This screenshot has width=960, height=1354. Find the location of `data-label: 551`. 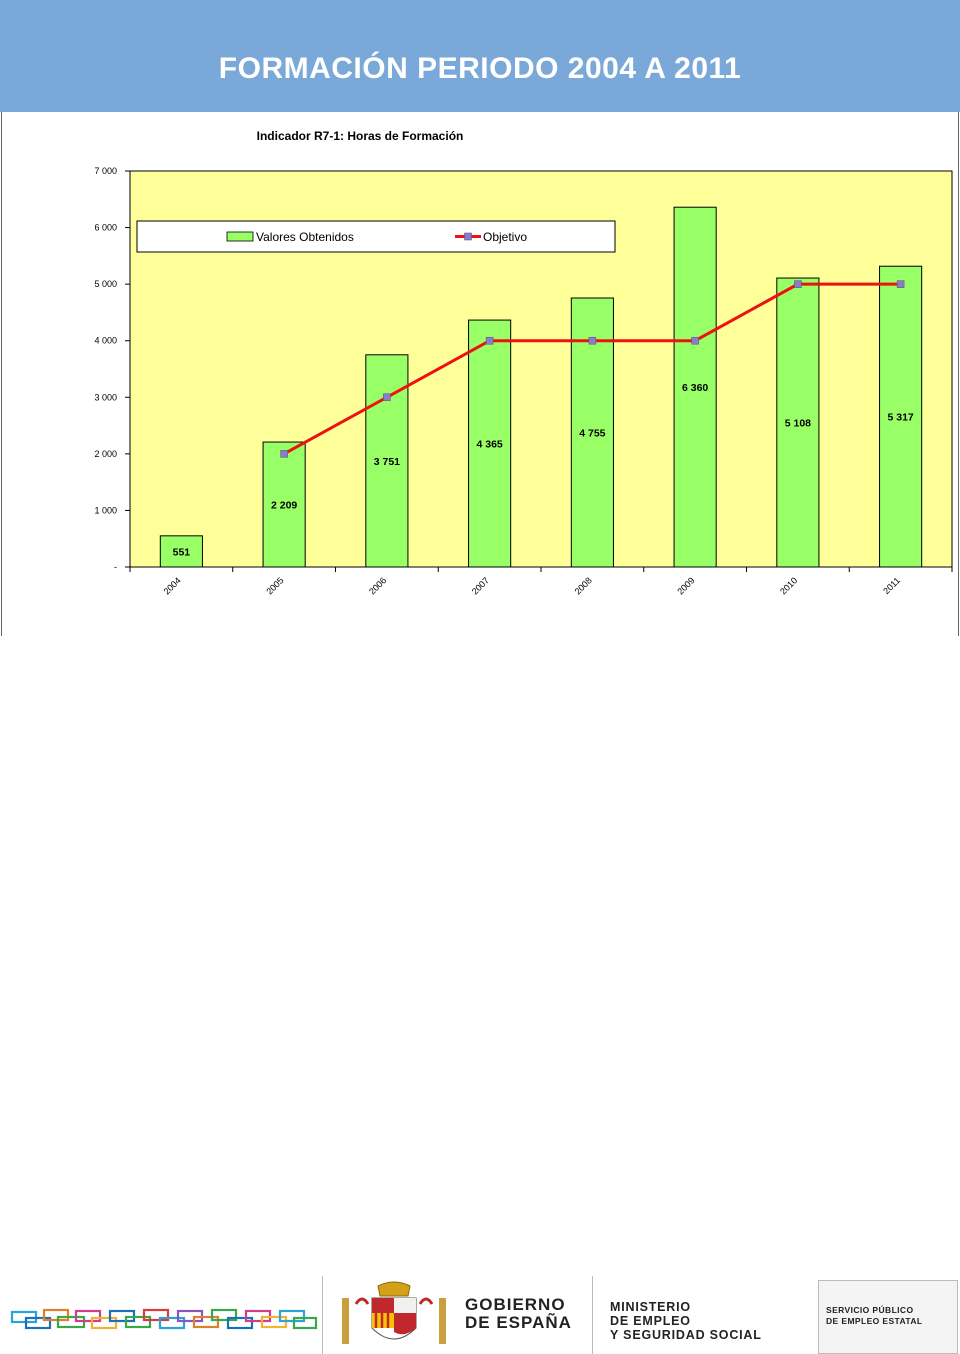

data-label: 551 is located at coordinates (182, 552).